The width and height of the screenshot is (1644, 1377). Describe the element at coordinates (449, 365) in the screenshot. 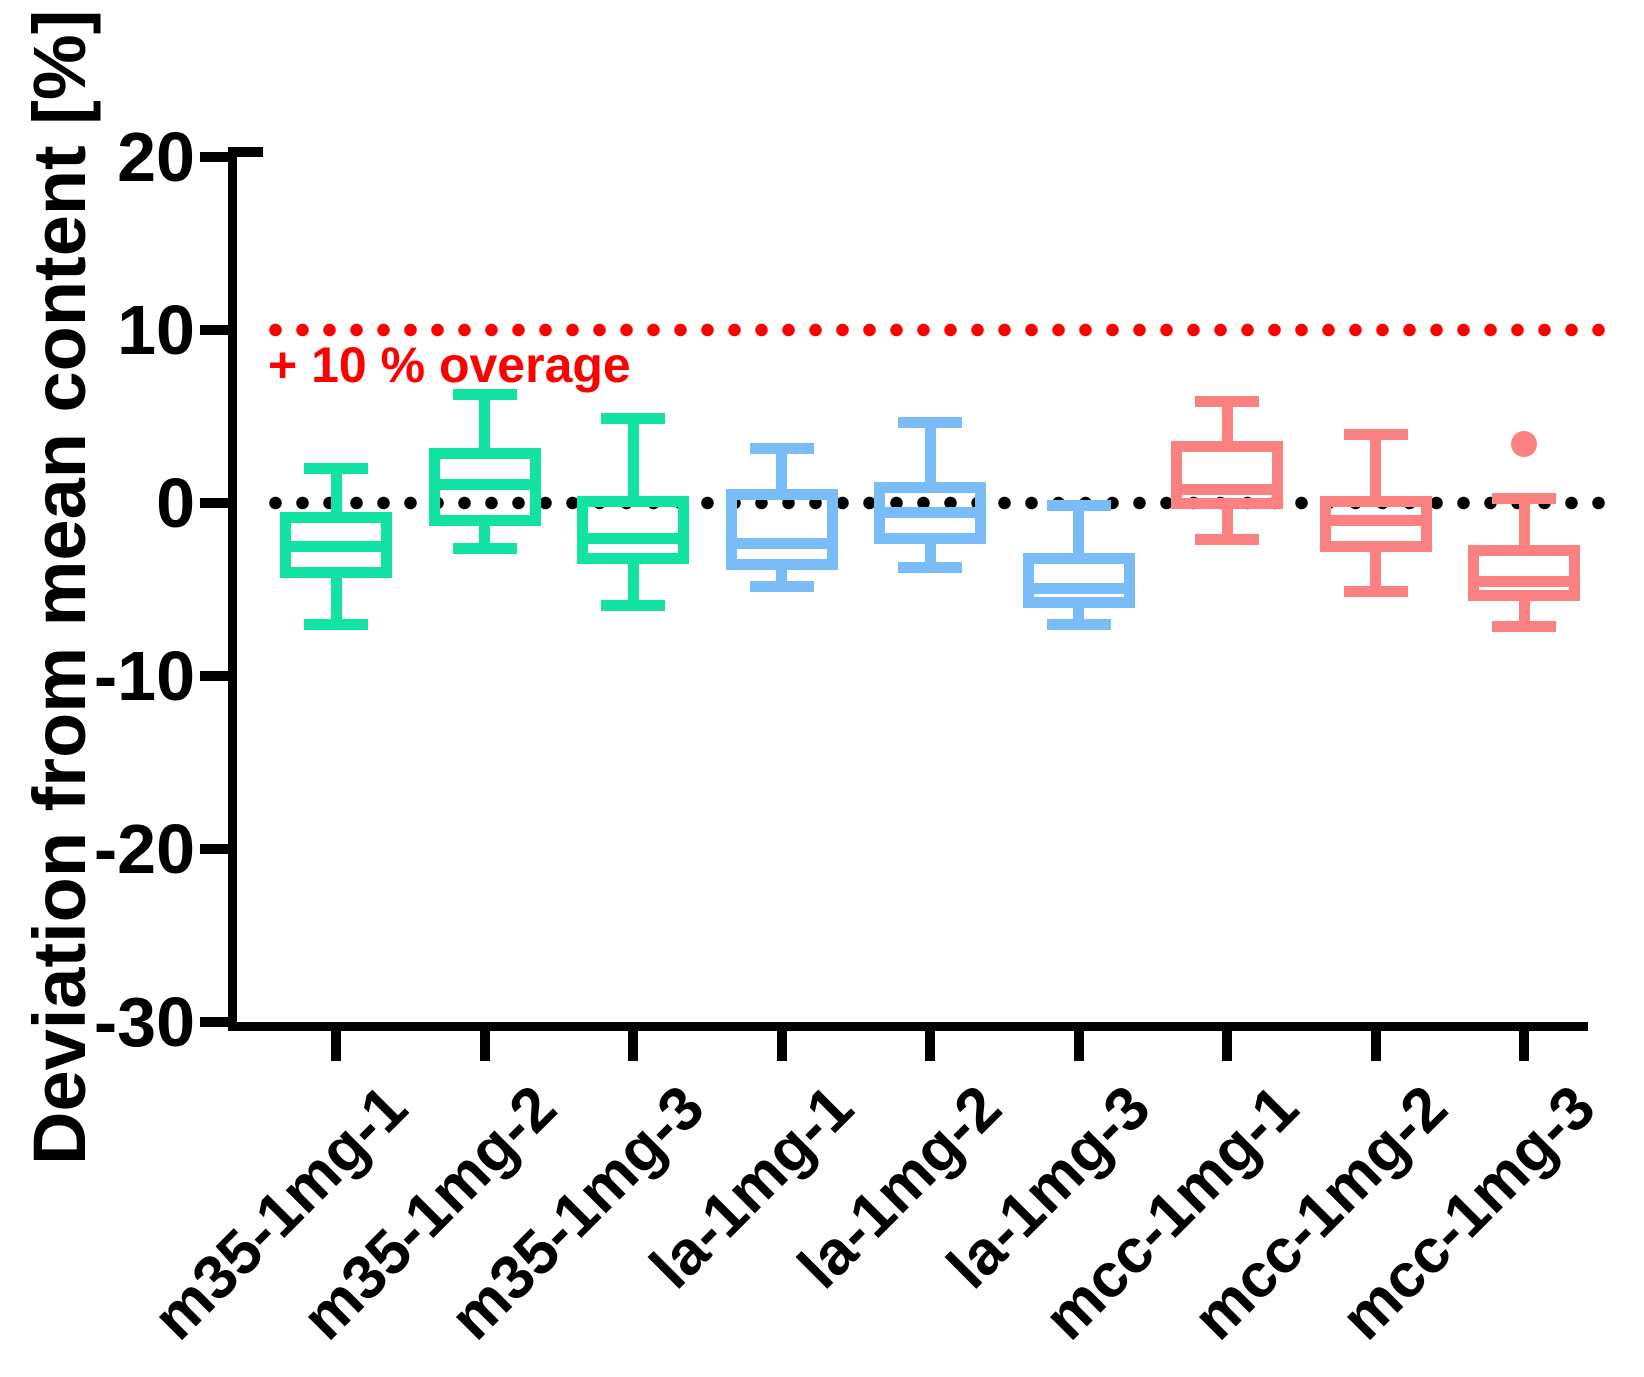

I see `overage-annotation: + 10 % overage` at that location.